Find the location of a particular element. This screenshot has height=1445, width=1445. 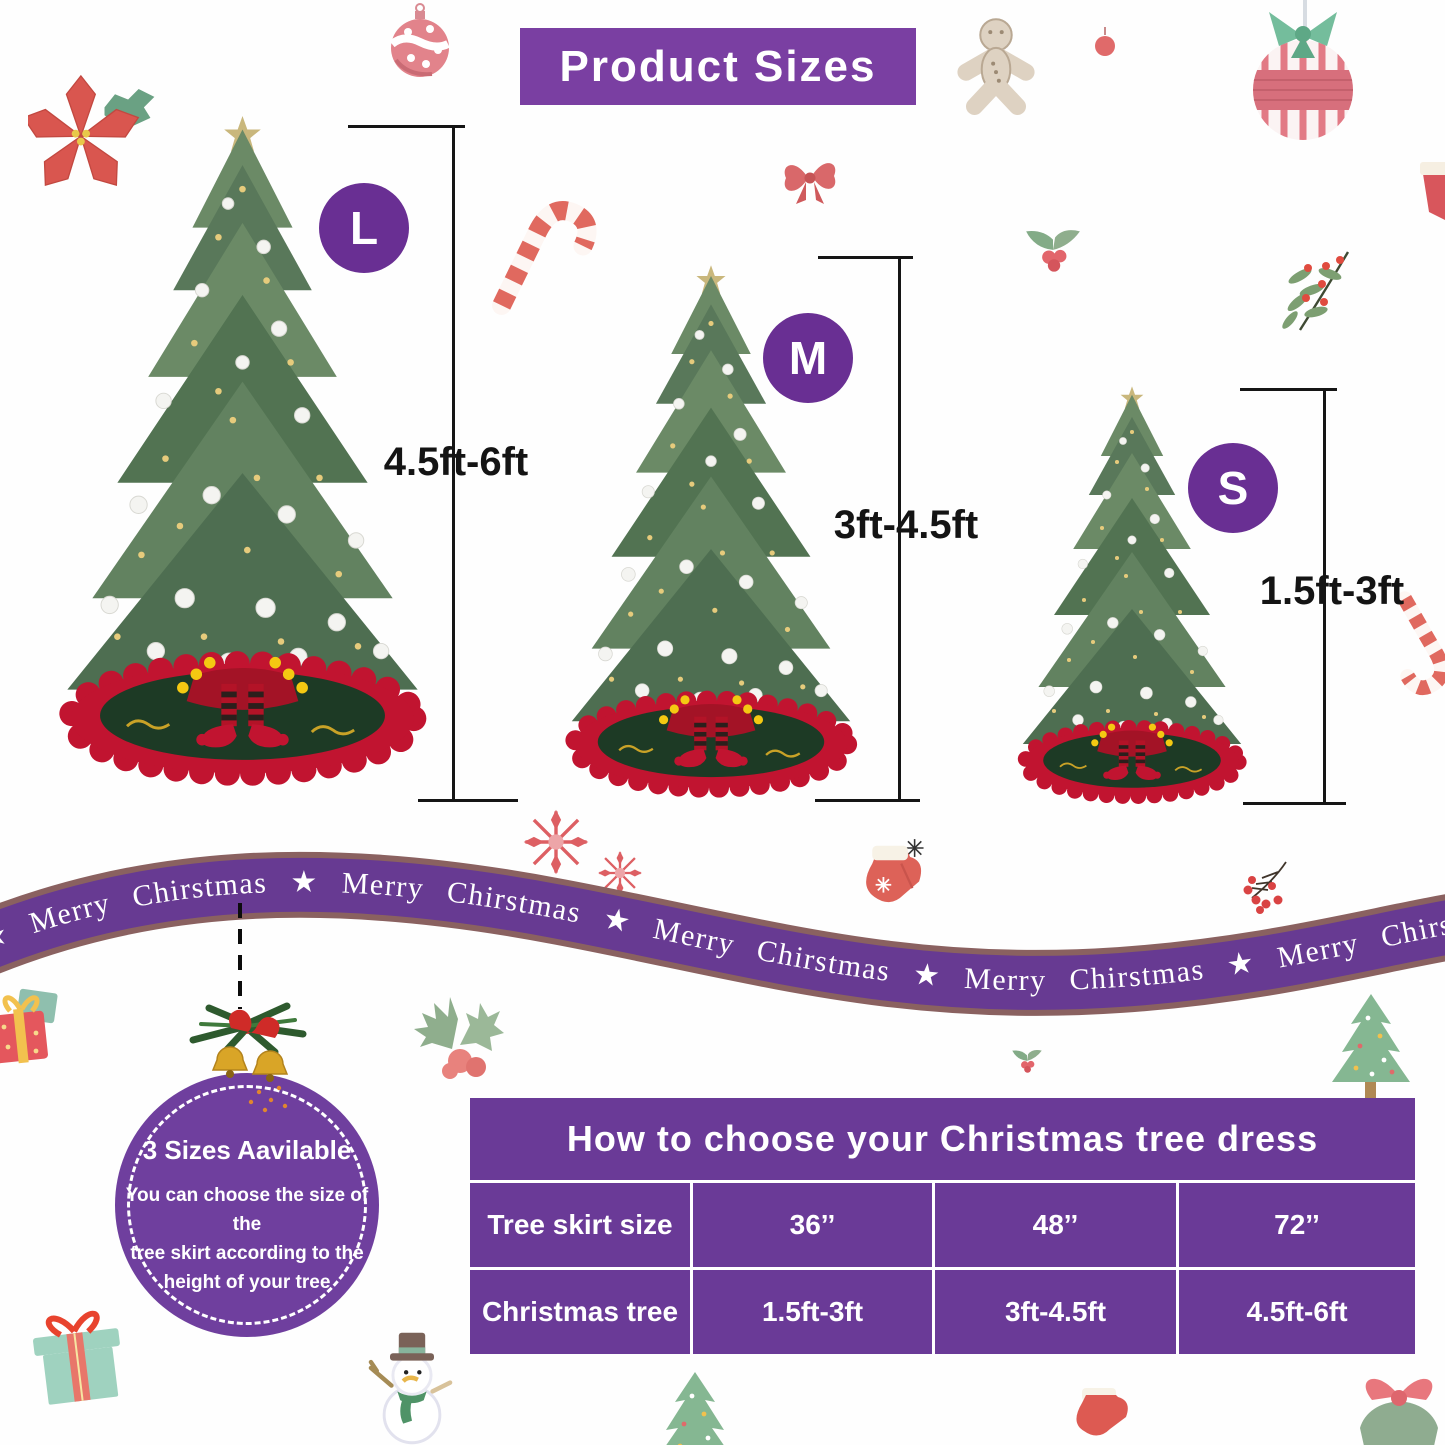

measure-cap-top-s is located at coordinates (1288, 389).